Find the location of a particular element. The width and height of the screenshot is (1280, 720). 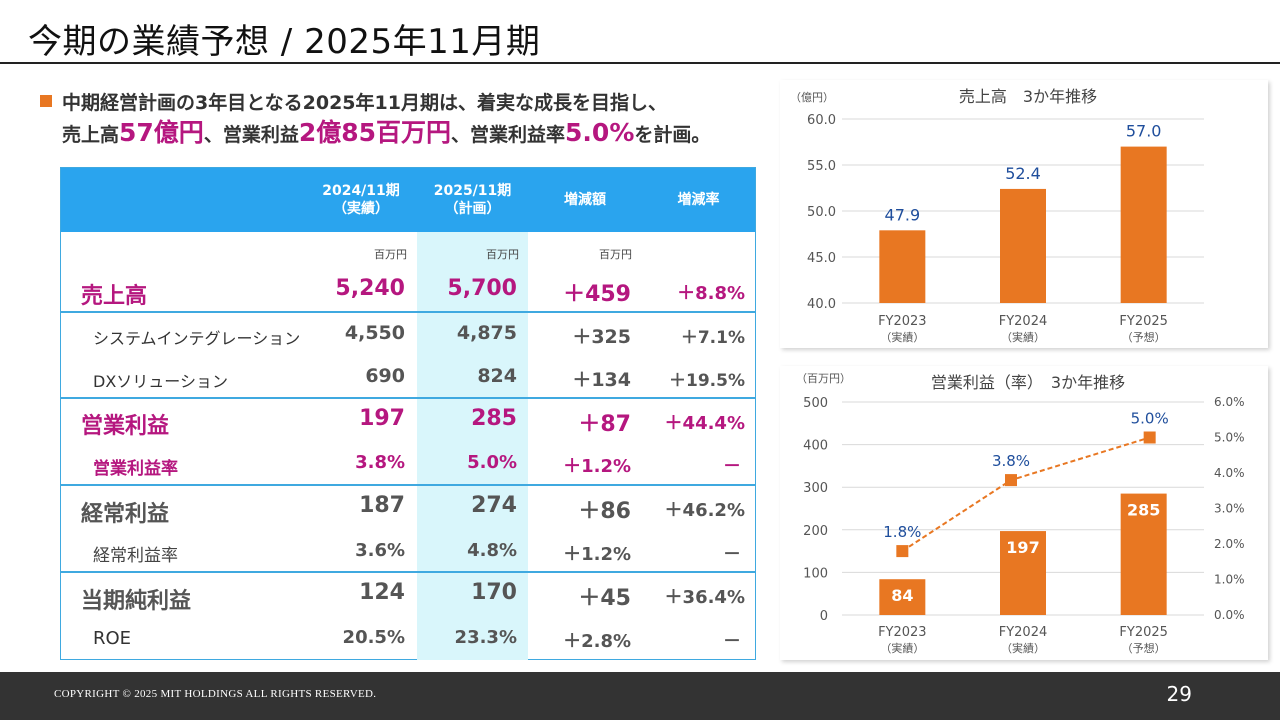

y-axis-unit: （百万円） is located at coordinates (823, 378).